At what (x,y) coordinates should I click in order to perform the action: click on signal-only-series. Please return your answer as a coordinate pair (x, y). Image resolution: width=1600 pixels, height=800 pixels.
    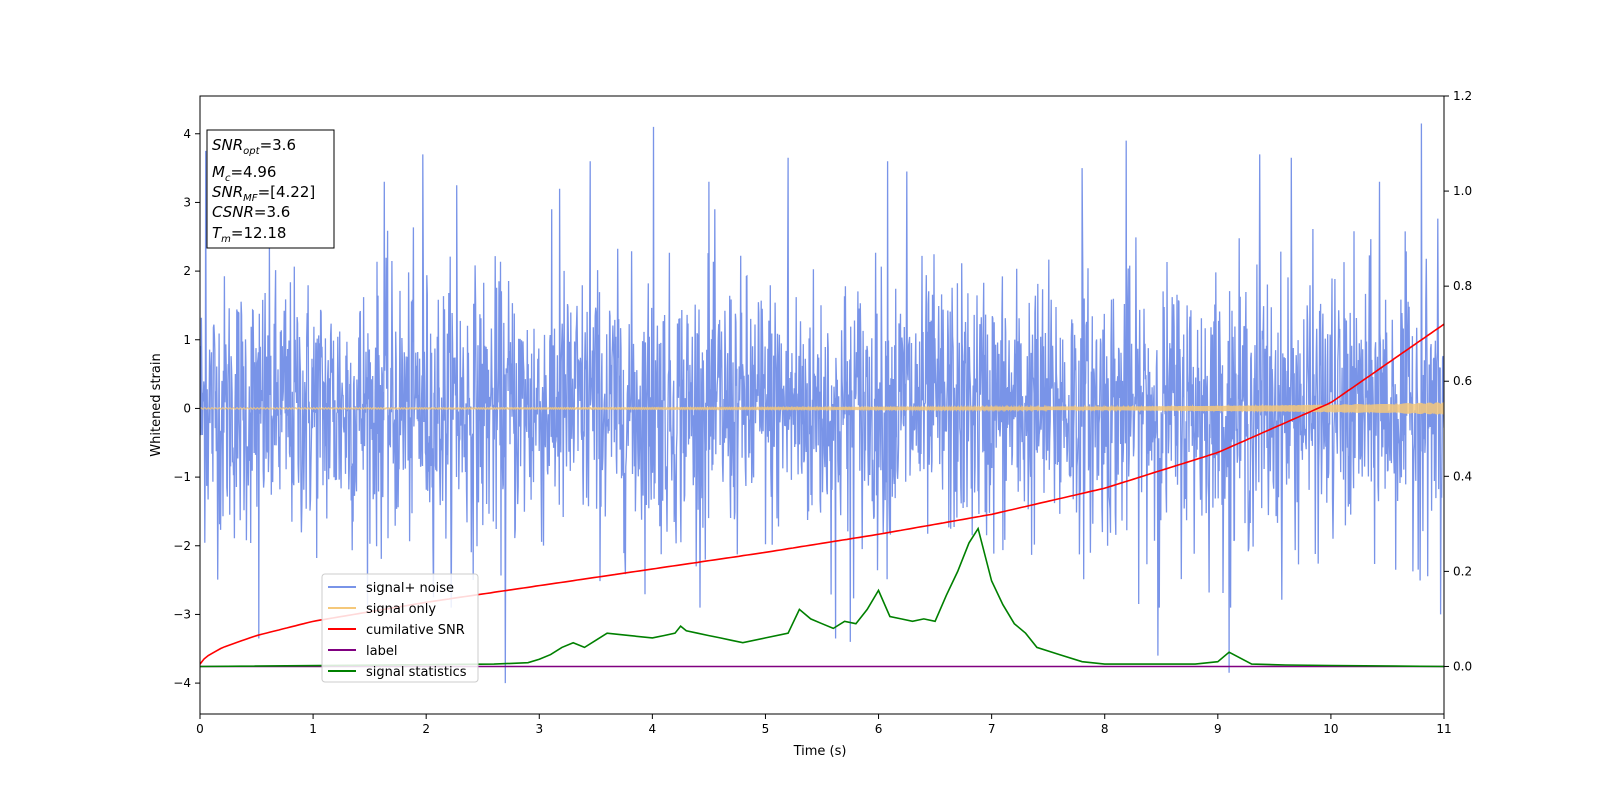
    Looking at the image, I should click on (822, 409).